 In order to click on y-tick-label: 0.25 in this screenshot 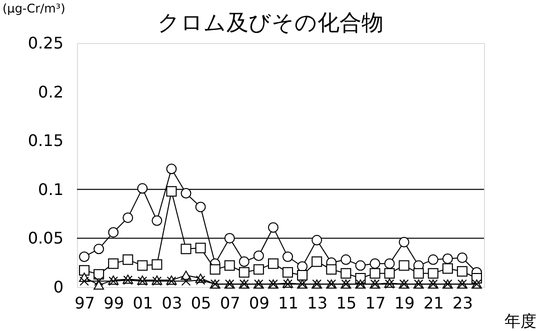, I will do `click(46, 43)`.